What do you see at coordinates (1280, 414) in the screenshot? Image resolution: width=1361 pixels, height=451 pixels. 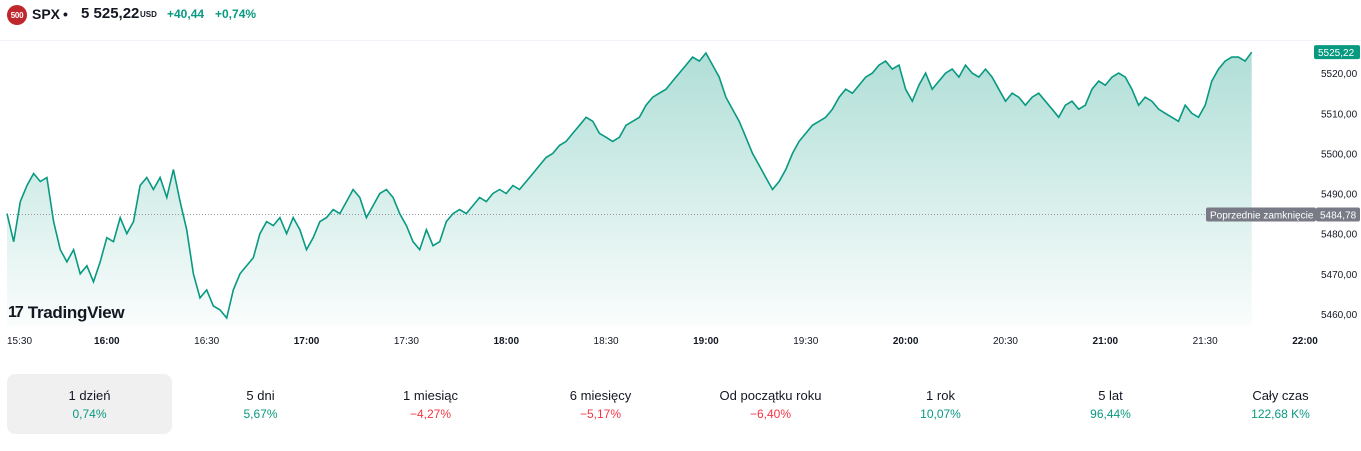 I see `period-value: 122,68 K%` at bounding box center [1280, 414].